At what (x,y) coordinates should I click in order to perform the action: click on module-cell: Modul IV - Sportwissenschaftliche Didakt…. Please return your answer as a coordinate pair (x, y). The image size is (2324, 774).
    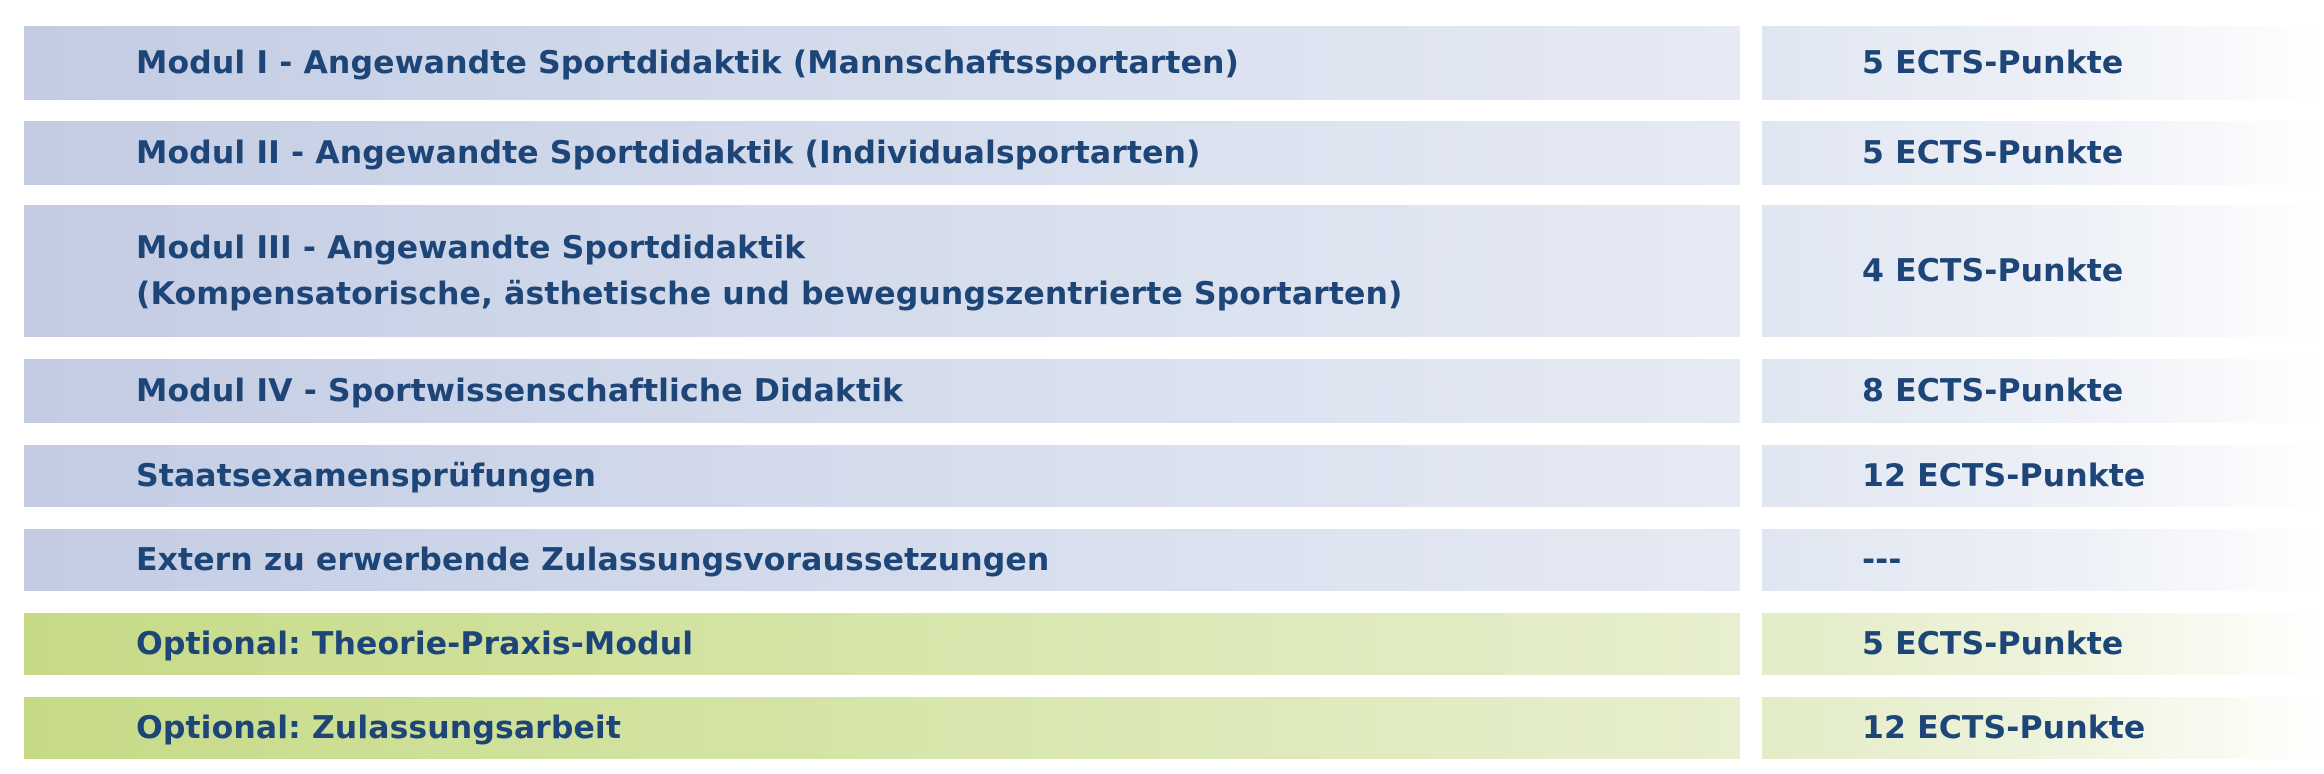
    Looking at the image, I should click on (882, 391).